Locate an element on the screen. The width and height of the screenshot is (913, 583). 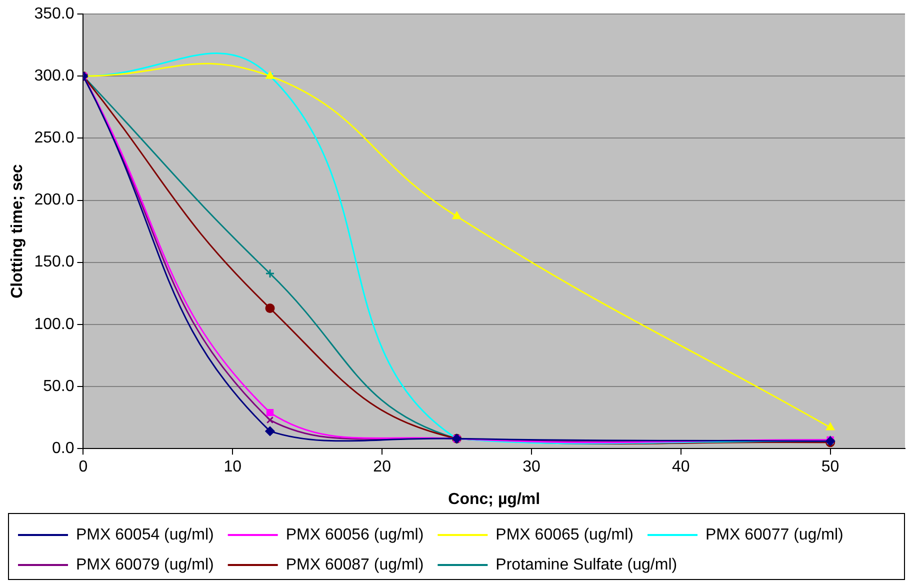
y-tick-label: 300.0 is located at coordinates (54, 75).